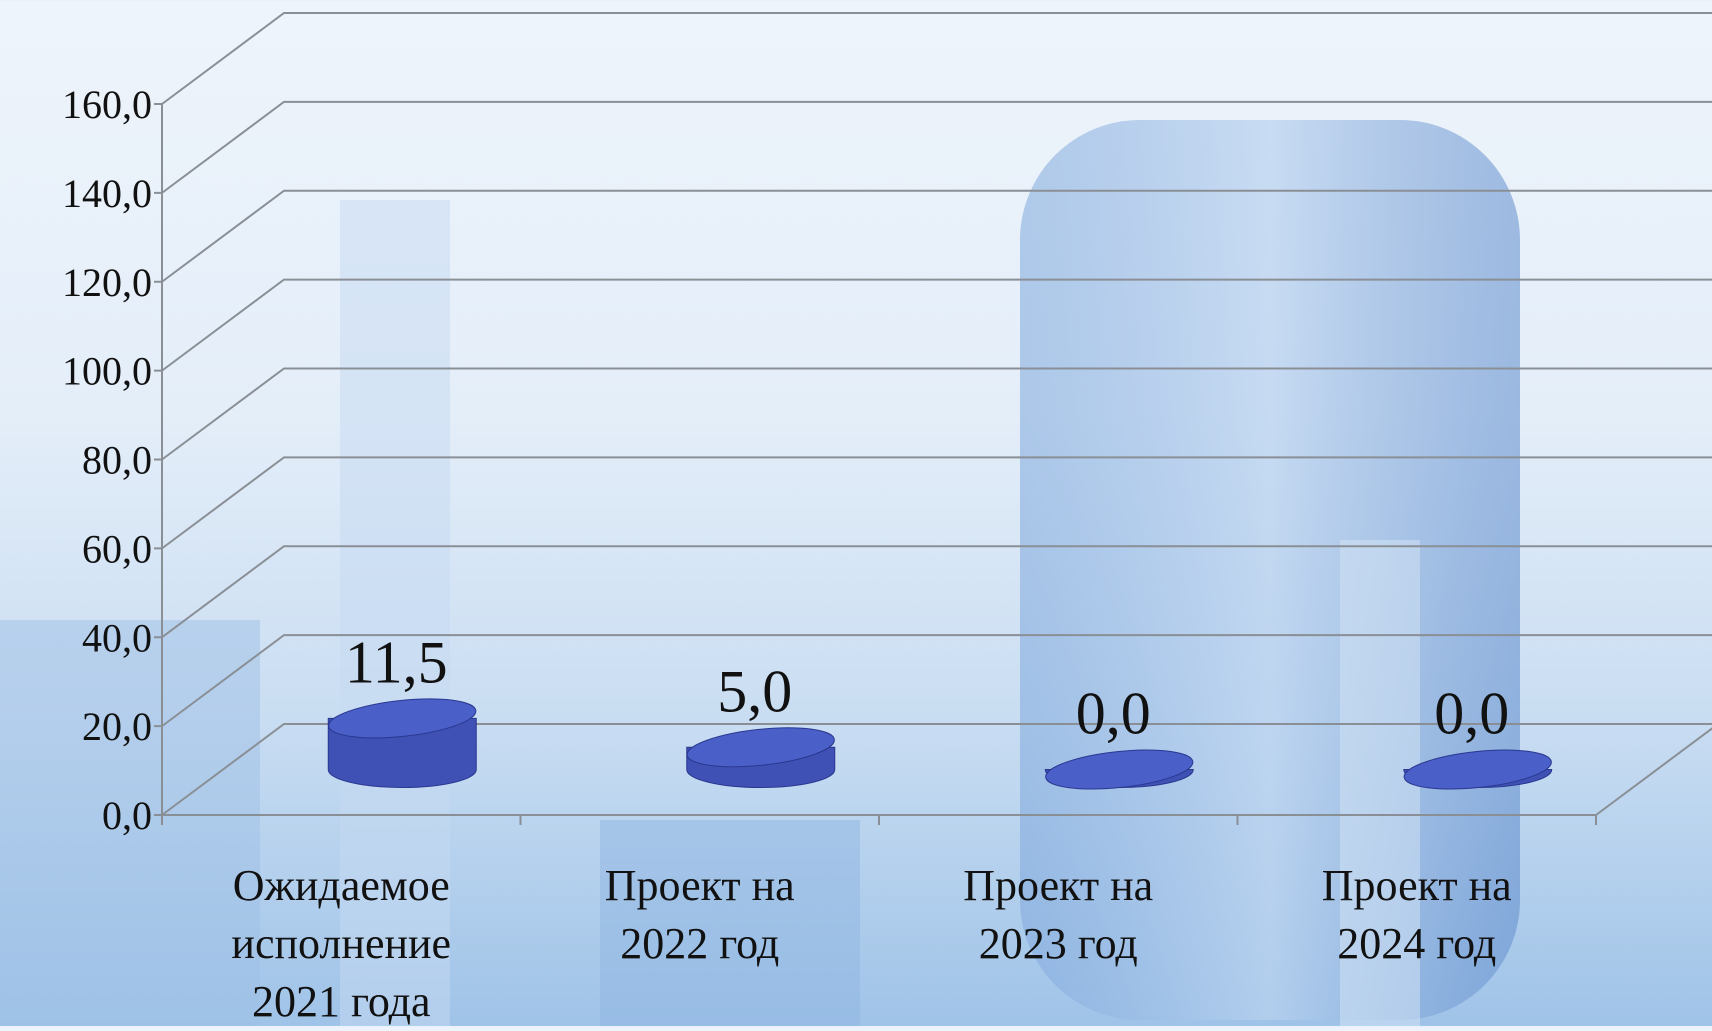 The height and width of the screenshot is (1031, 1712). Describe the element at coordinates (341, 943) in the screenshot. I see `x-tick-label: Ожидаемое исполнение 2021 года` at that location.